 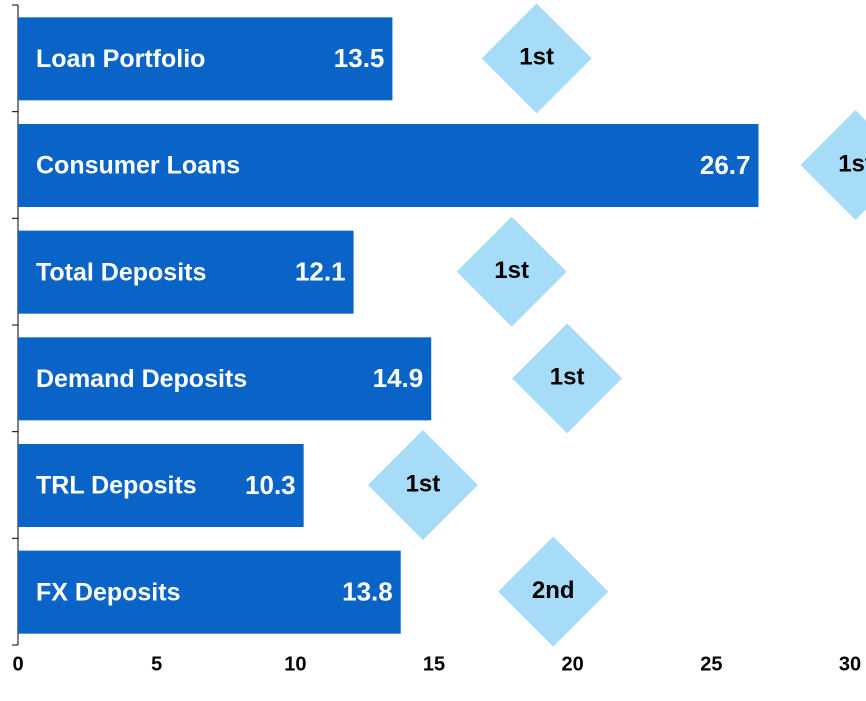 I want to click on x-tick-label: 0, so click(x=17, y=664).